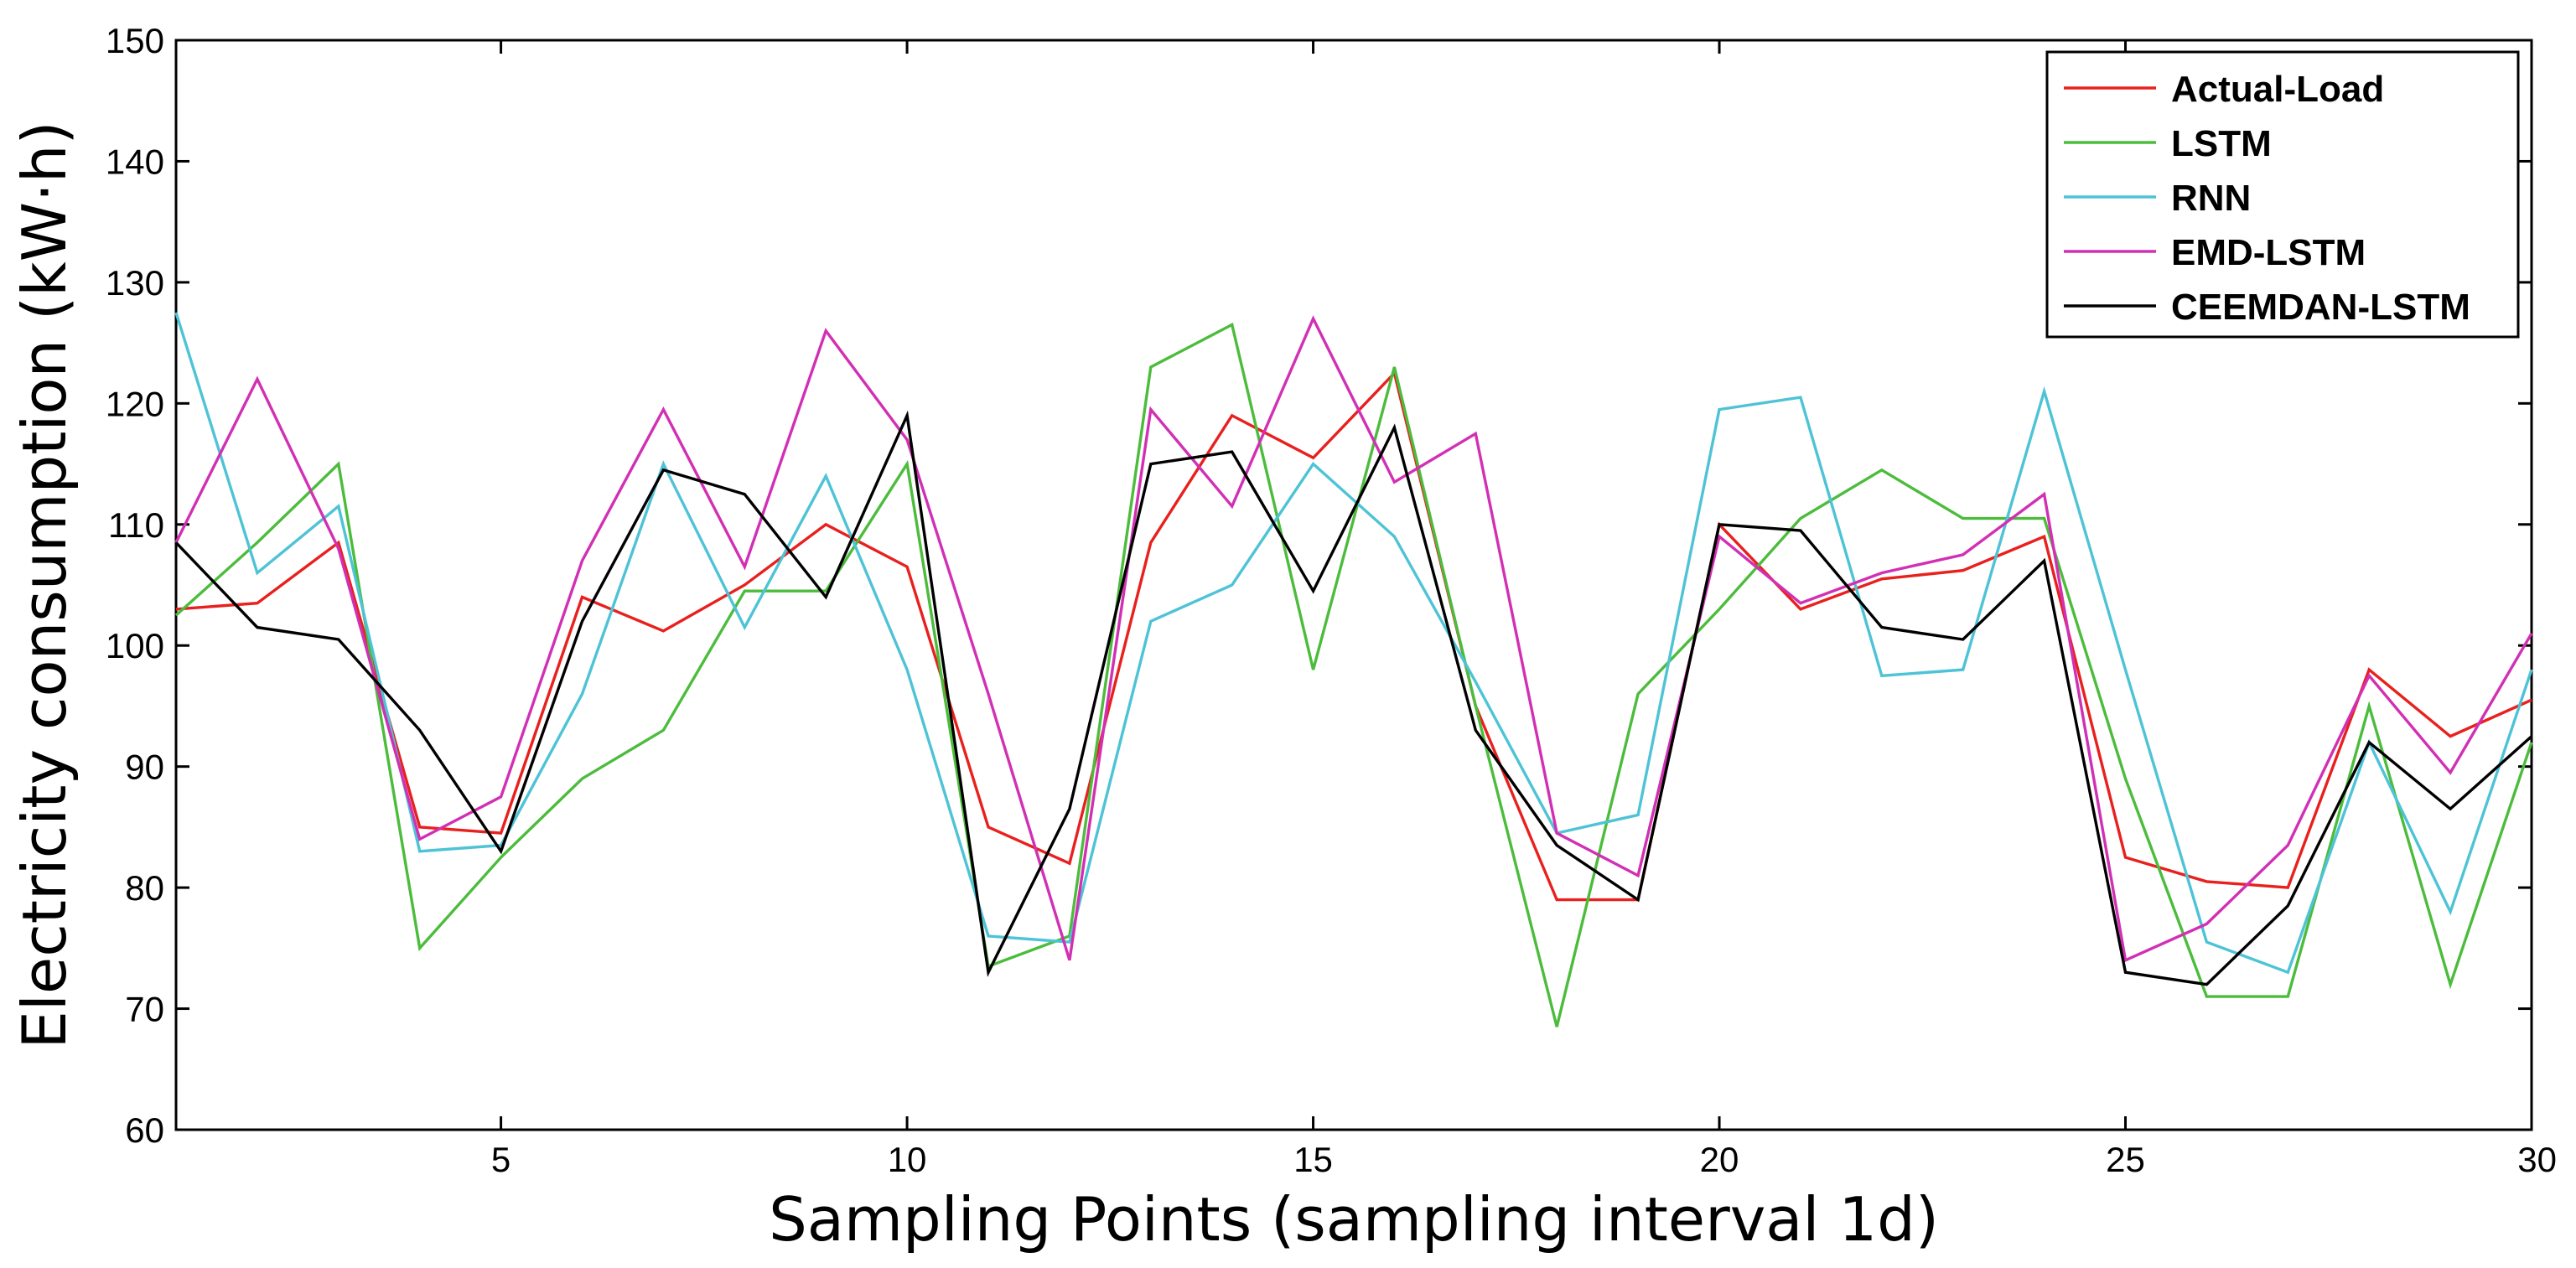  Describe the element at coordinates (1313, 1159) in the screenshot. I see `x-tick-label: 15` at that location.